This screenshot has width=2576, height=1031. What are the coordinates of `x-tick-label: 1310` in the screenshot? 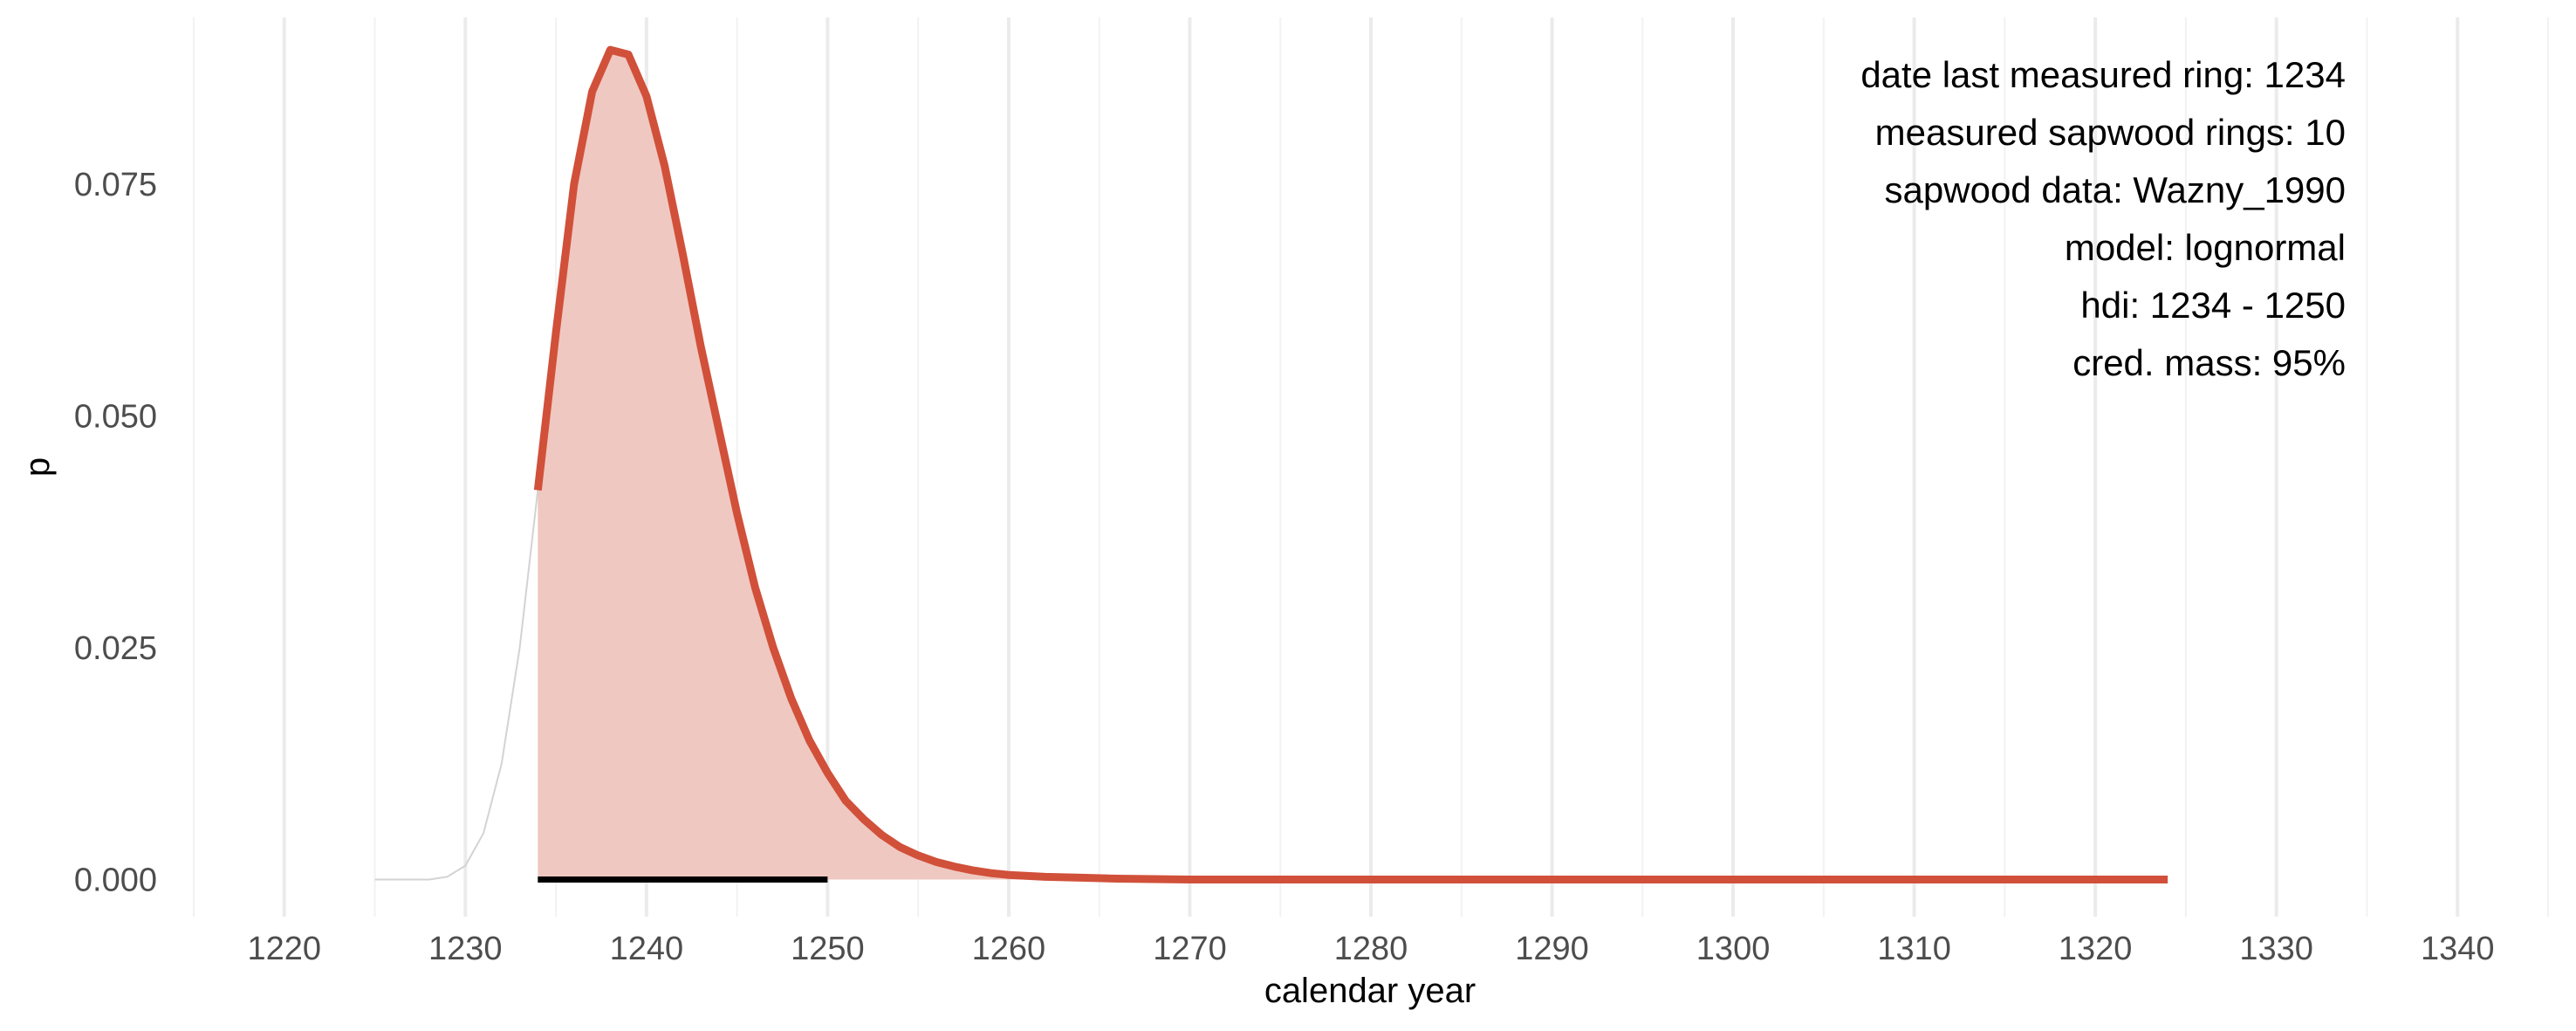 It's located at (1914, 949).